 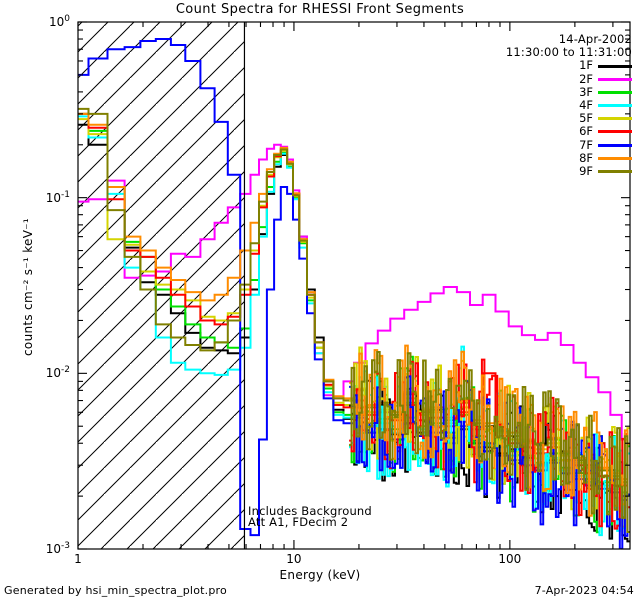 I want to click on legend-swatch-2F, so click(x=615, y=79).